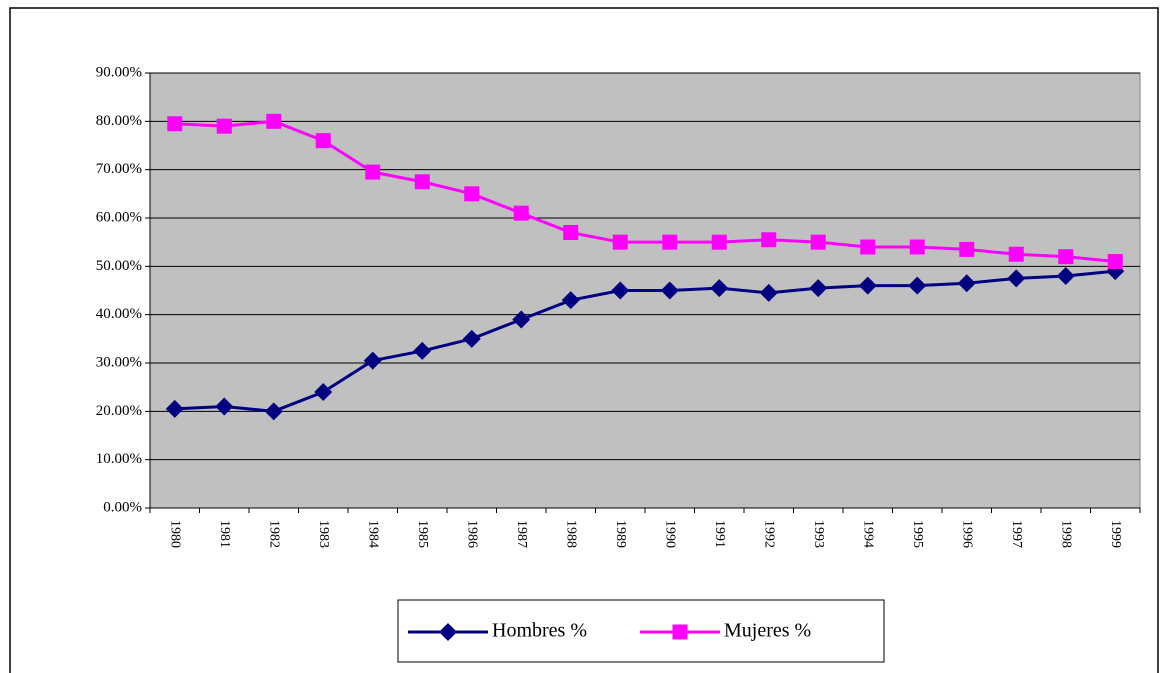 The height and width of the screenshot is (673, 1167). I want to click on x-tick-label: 1986, so click(472, 534).